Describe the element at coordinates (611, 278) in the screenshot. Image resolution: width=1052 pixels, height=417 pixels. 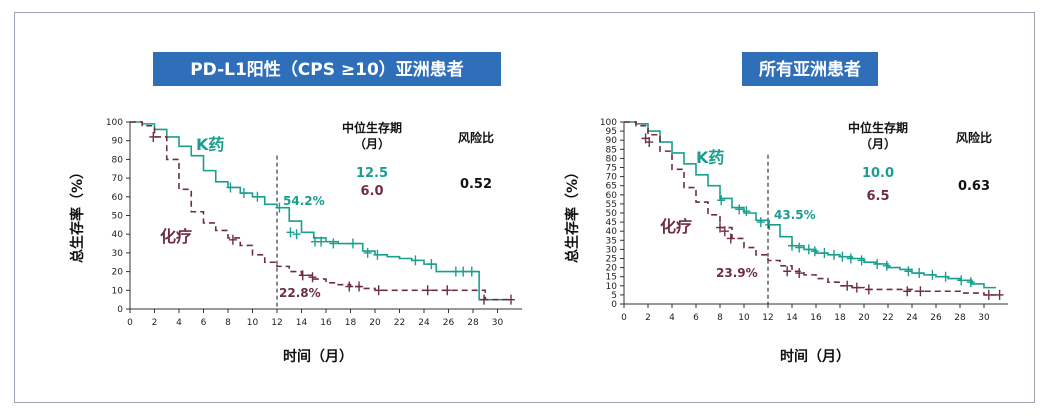
I see `y-tick-label: 15` at that location.